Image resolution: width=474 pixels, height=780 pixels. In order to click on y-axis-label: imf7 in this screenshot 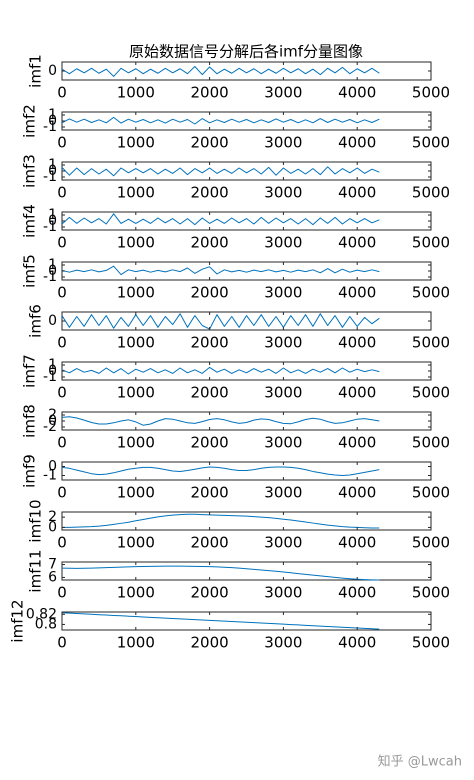, I will do `click(30, 371)`.